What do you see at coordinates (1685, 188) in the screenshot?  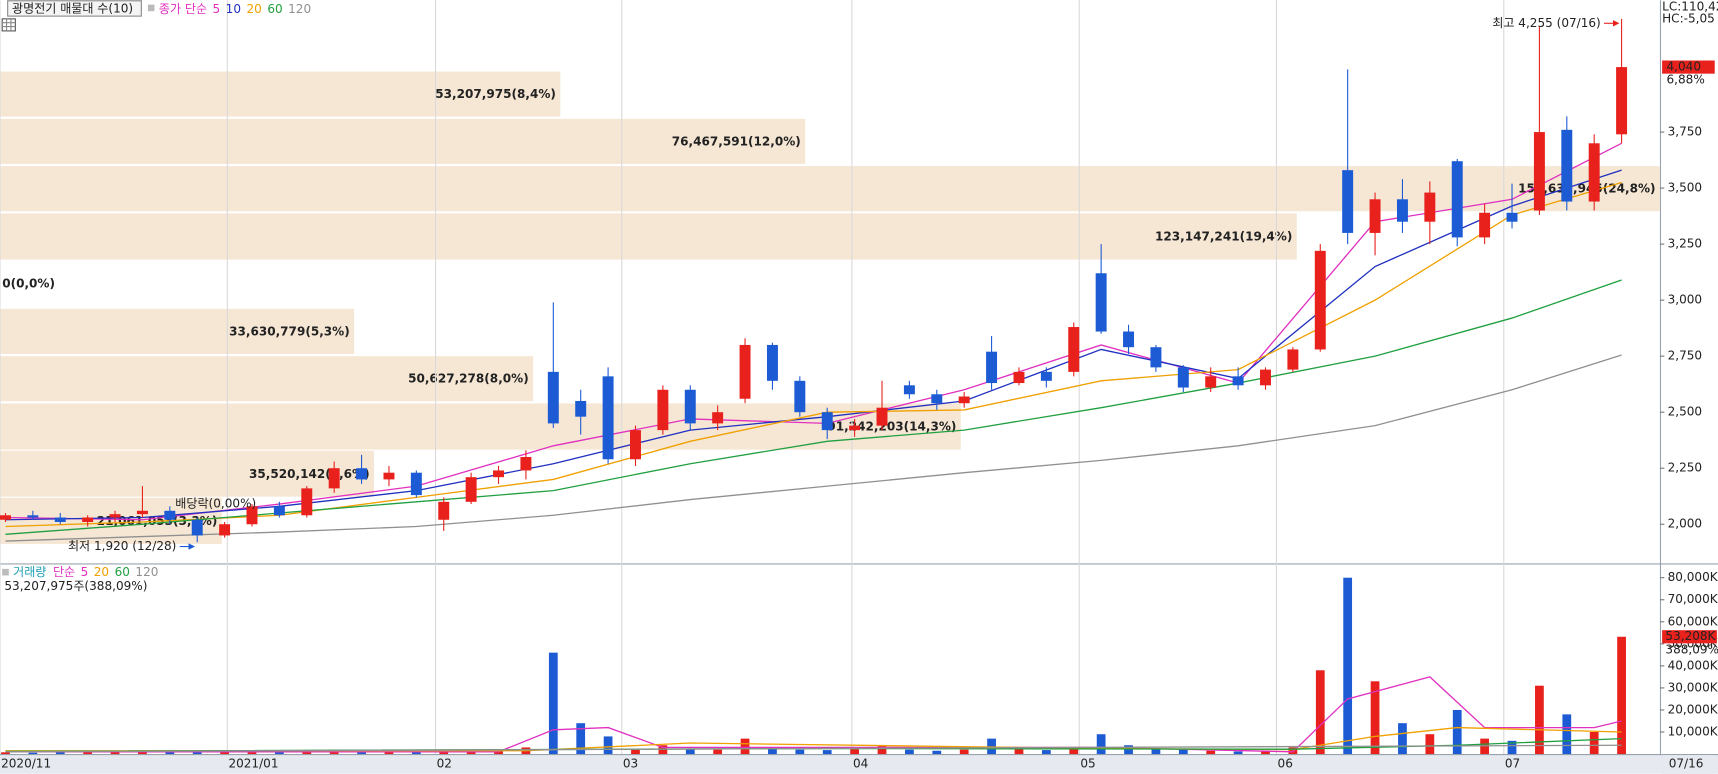 I see `y-tick-label: 3,500` at bounding box center [1685, 188].